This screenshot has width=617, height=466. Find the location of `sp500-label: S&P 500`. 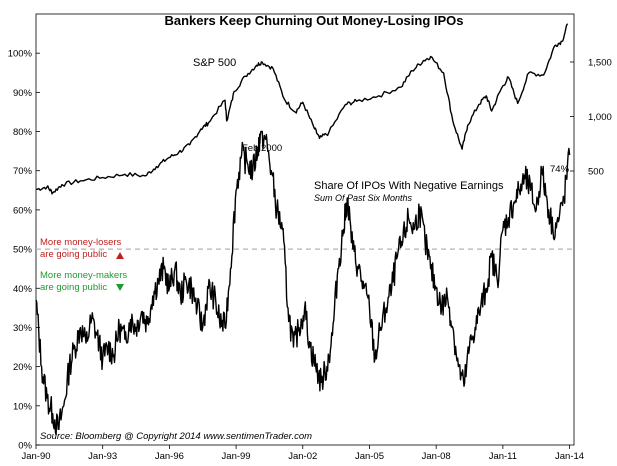

sp500-label: S&P 500 is located at coordinates (214, 63).